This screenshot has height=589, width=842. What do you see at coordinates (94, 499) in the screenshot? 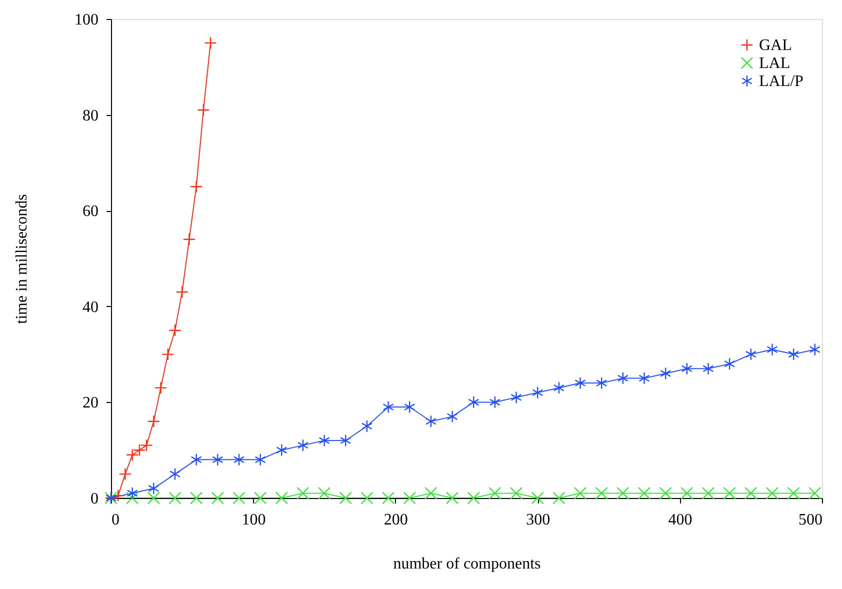
I see `y-tick-label: 0` at bounding box center [94, 499].